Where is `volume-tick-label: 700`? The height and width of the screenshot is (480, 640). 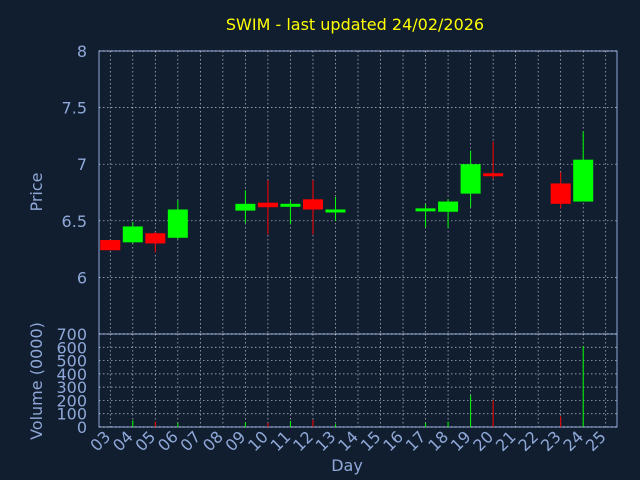
volume-tick-label: 700 is located at coordinates (71, 334).